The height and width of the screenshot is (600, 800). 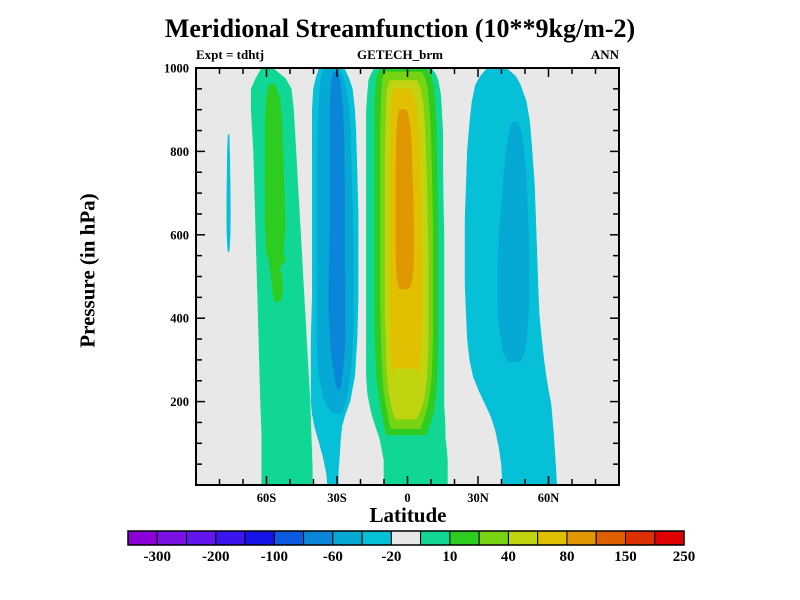 I want to click on colorbar-tick-label: 40, so click(x=508, y=557).